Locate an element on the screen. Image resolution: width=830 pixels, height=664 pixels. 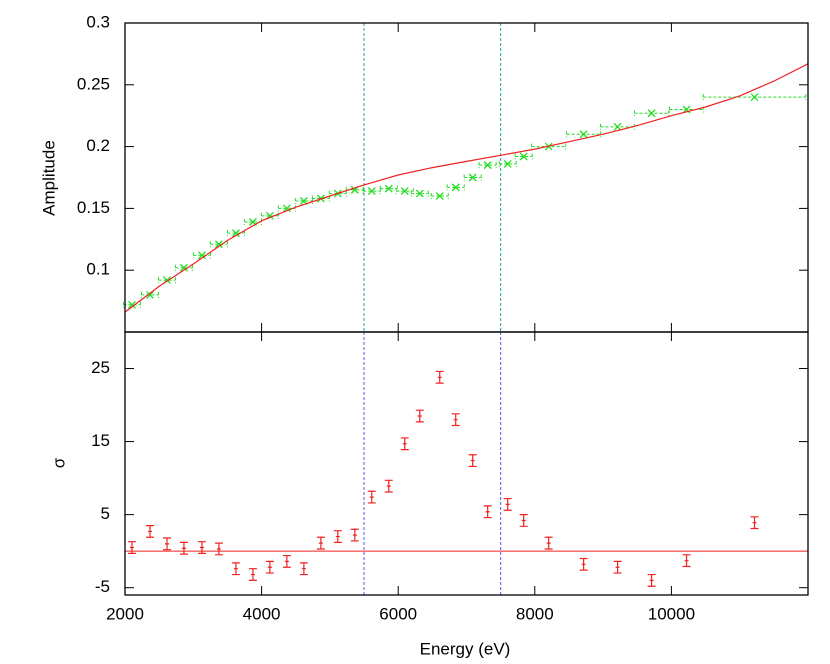
y-axis-label: Amplitude is located at coordinates (48, 178).